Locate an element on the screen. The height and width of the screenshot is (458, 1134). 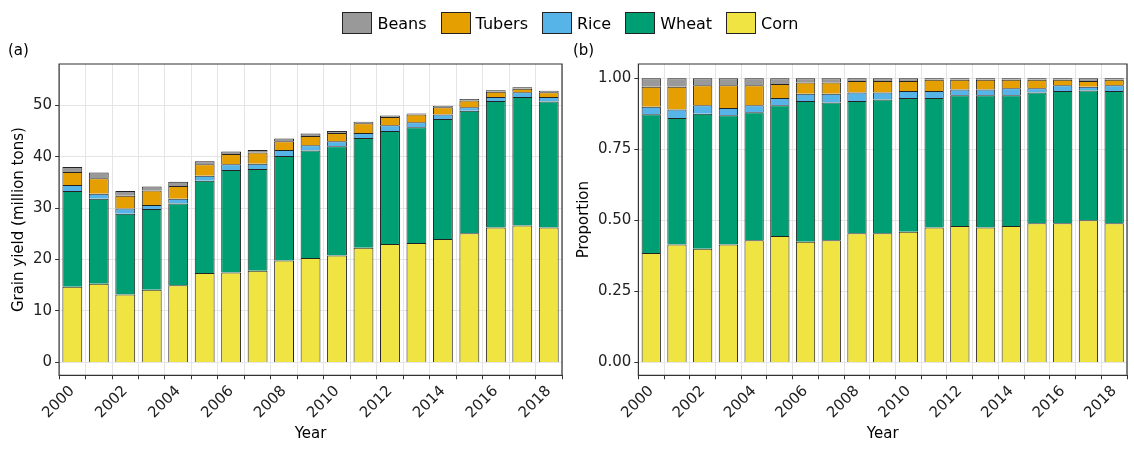
legend-label: Wheat is located at coordinates (686, 23).